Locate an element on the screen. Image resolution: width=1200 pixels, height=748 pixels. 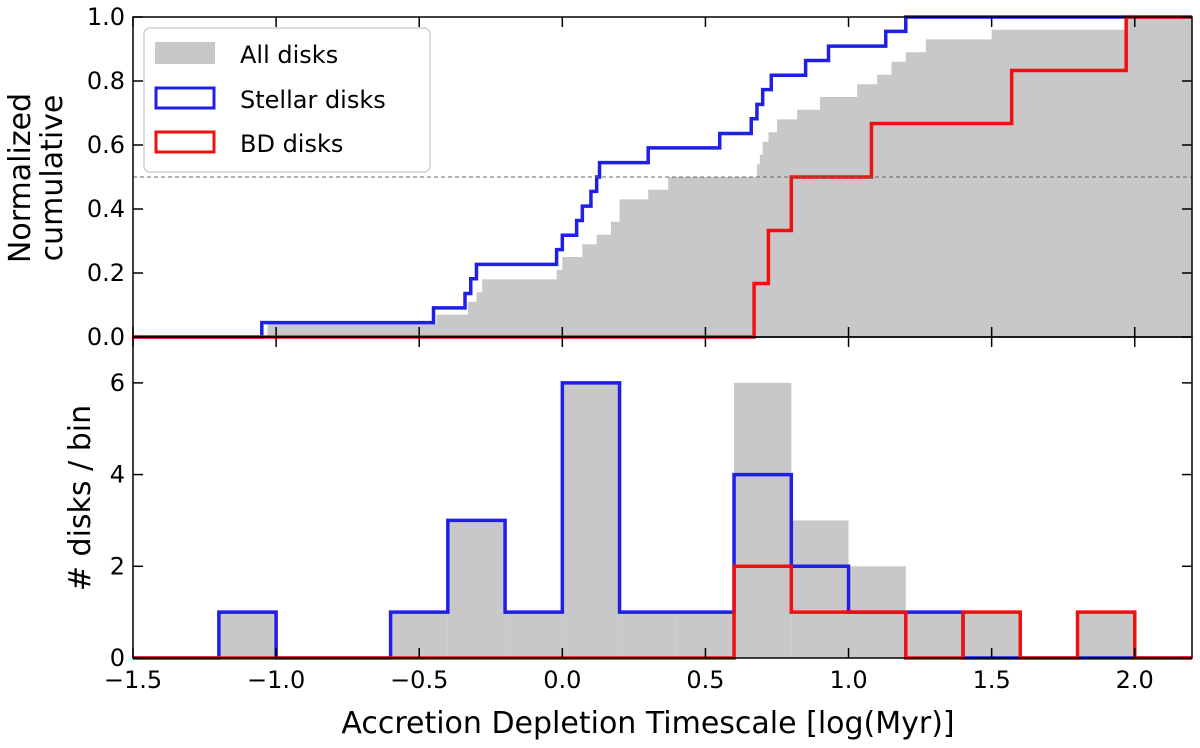
x-axis-label: Accretion Depletion Timescale [log(Myr)] is located at coordinates (647, 723).